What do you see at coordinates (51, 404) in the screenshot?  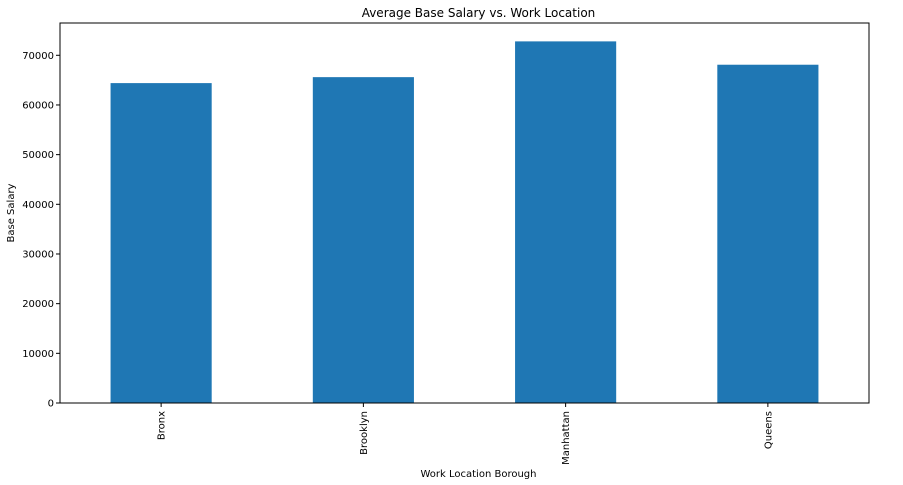 I see `y-tick-label: 0` at bounding box center [51, 404].